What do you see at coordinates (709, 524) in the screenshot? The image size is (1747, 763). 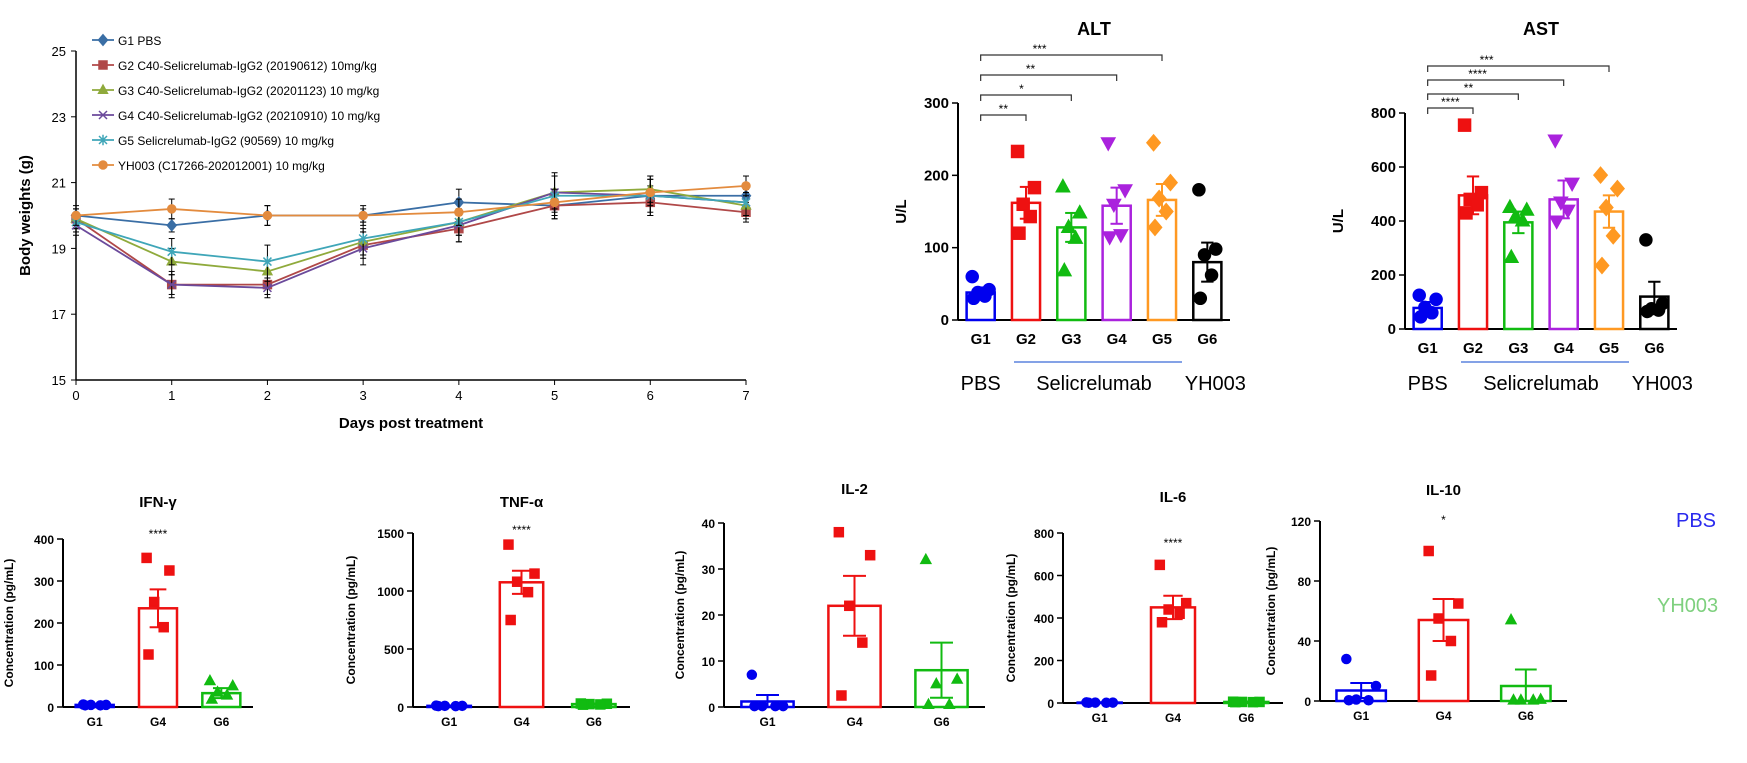 I see `y-tick-label: 40` at bounding box center [709, 524].